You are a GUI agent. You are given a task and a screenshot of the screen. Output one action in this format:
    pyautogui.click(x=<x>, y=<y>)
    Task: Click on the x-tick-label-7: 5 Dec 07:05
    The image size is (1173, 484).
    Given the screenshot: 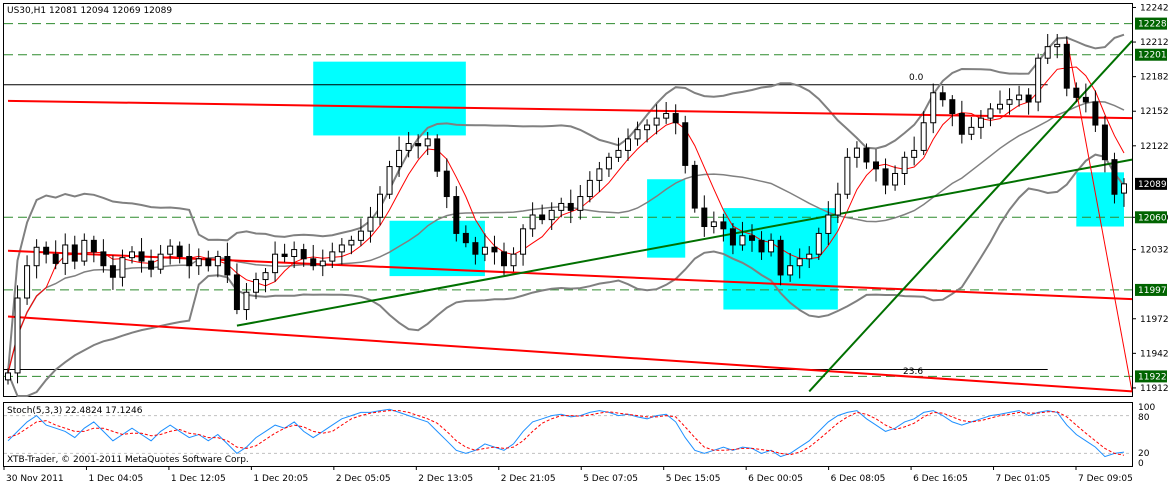 What is the action you would take?
    pyautogui.click(x=610, y=479)
    